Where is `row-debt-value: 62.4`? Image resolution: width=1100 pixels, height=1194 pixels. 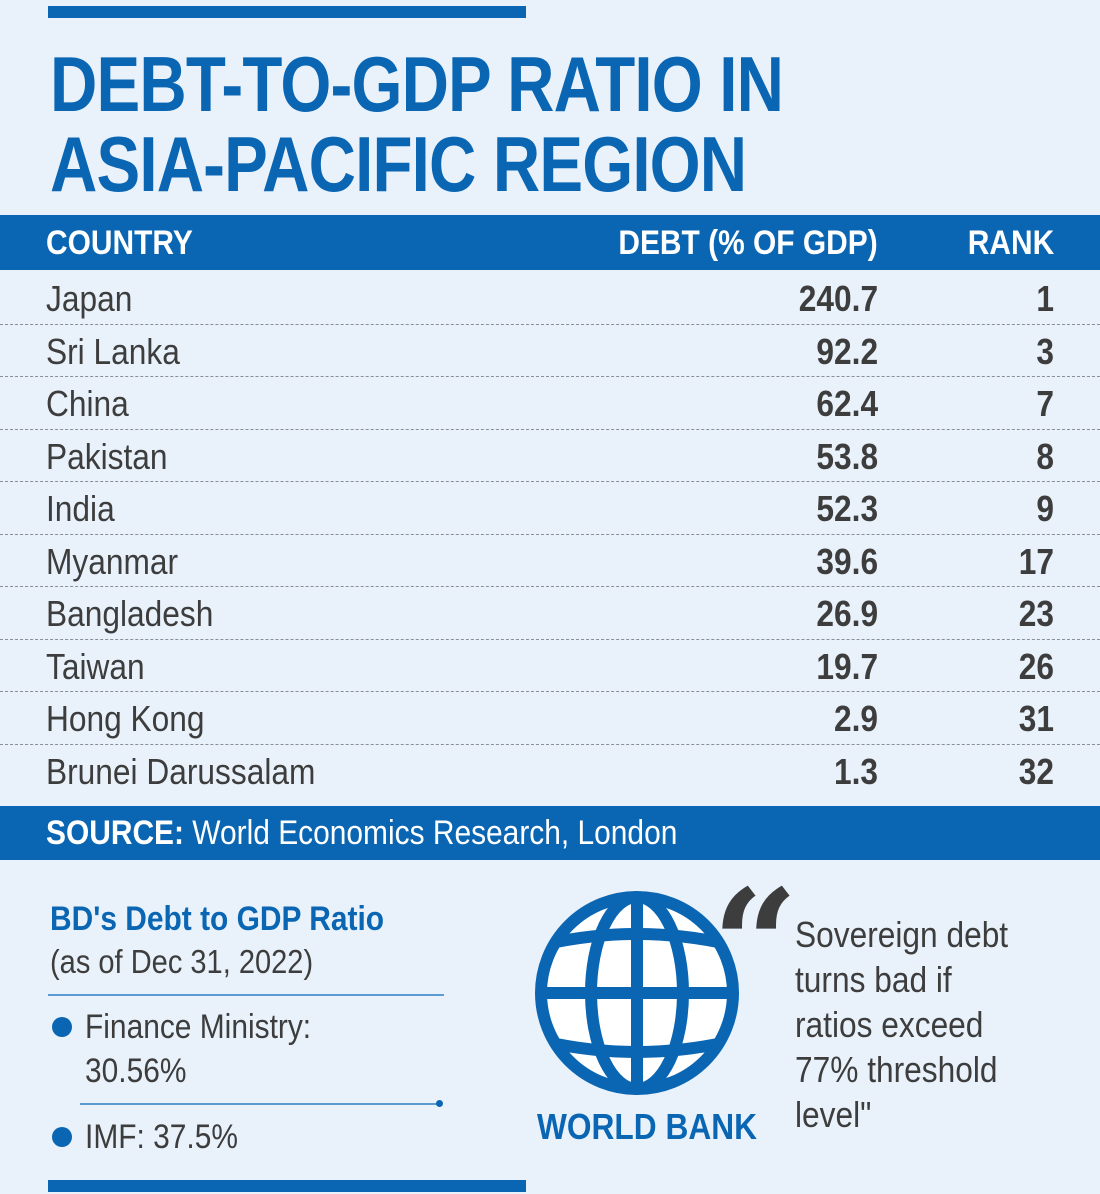
row-debt-value: 62.4 is located at coordinates (847, 403).